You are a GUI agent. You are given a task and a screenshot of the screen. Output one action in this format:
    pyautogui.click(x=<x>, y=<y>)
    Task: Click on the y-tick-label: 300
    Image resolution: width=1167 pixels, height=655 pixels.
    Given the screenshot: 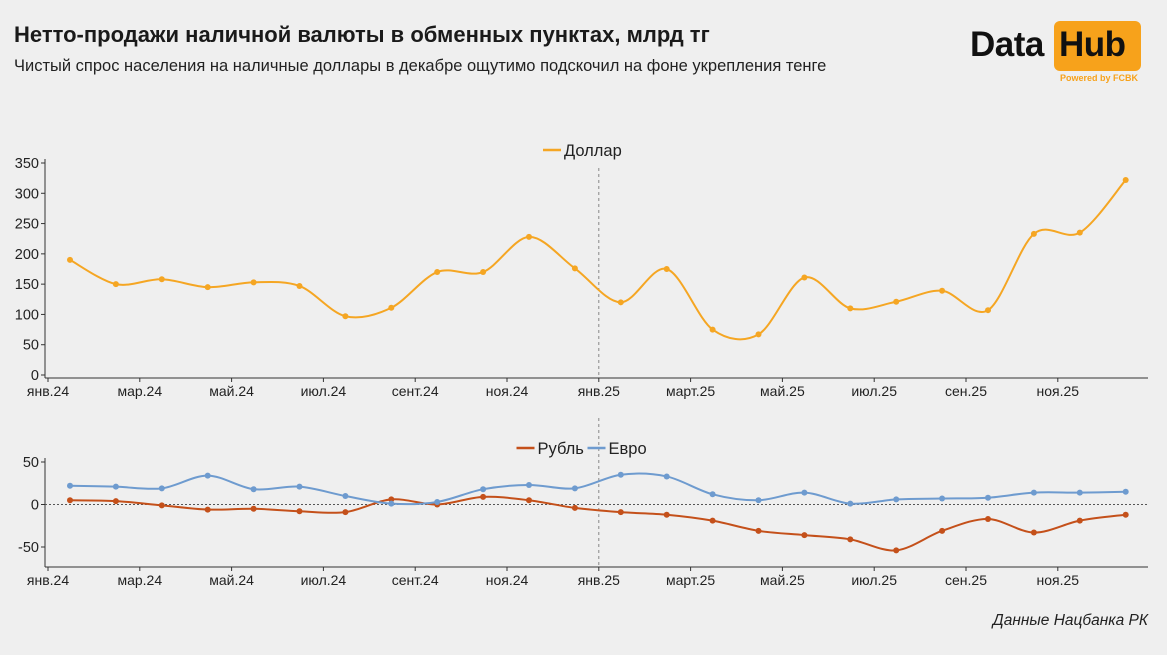 What is the action you would take?
    pyautogui.click(x=27, y=194)
    